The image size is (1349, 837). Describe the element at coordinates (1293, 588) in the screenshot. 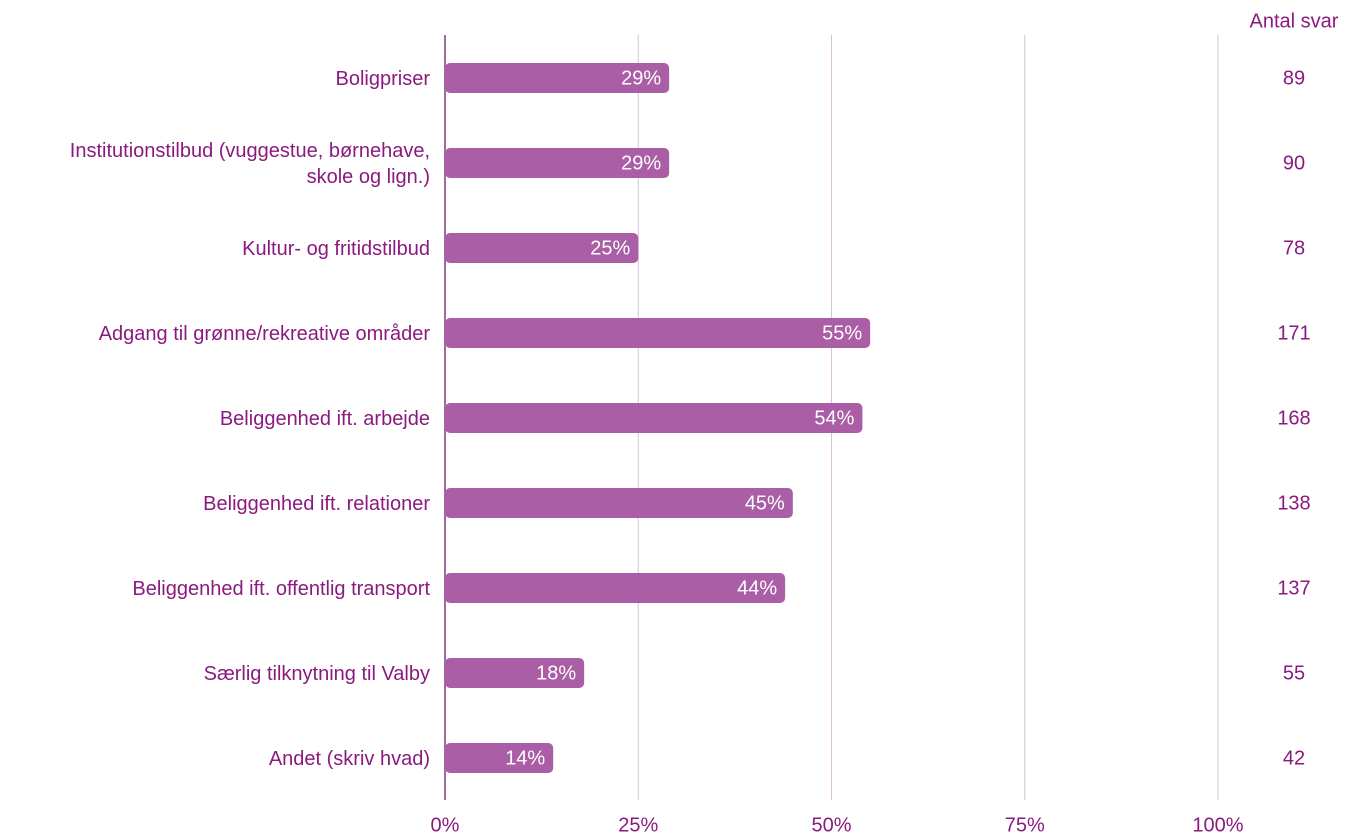

I see `count-label: 137` at that location.